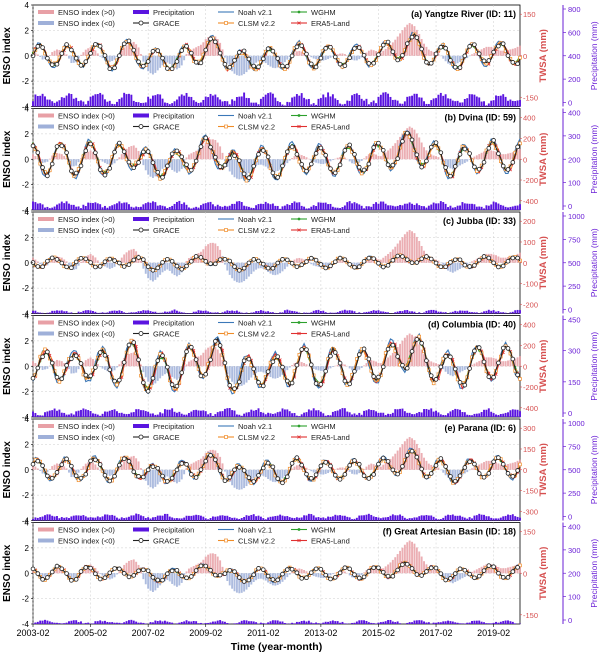  Describe the element at coordinates (27, 366) in the screenshot. I see `enso-tick-label: 0` at that location.